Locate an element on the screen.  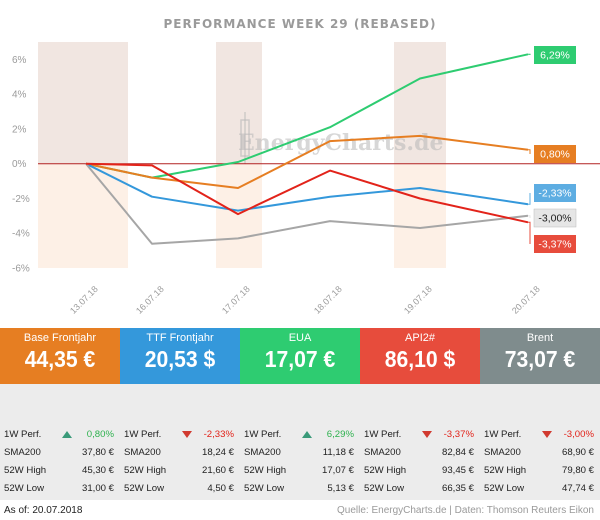
stats-row: 52W High 17,07 € is located at coordinates (300, 471).